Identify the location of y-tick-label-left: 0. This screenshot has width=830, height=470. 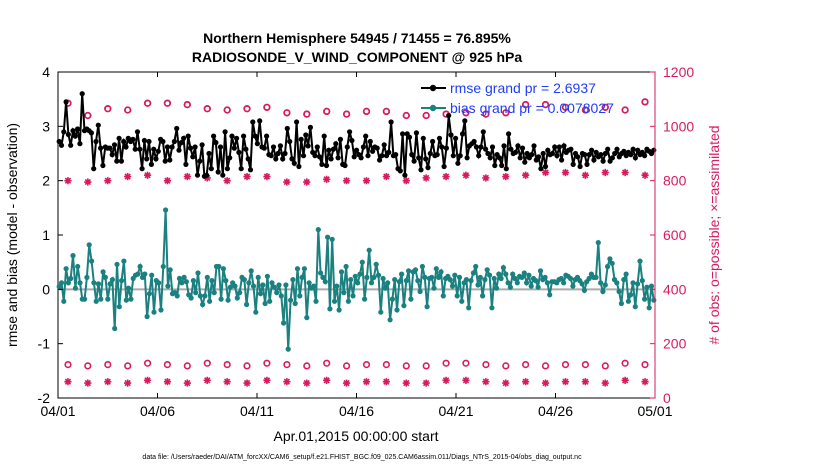
(46, 289).